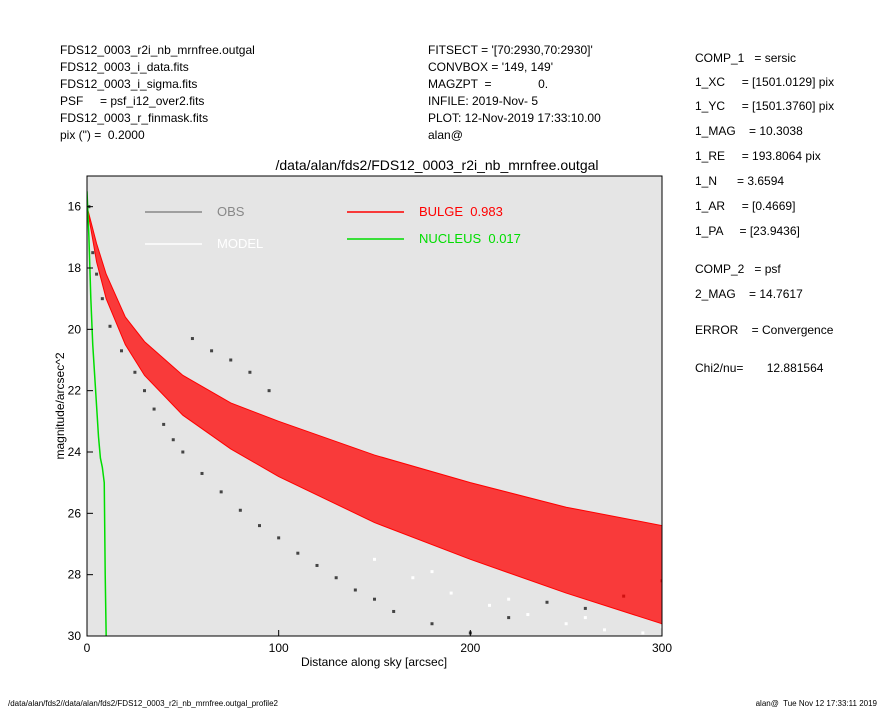 The width and height of the screenshot is (885, 713). I want to click on legend-label: NUCLEUS 0.017, so click(470, 238).